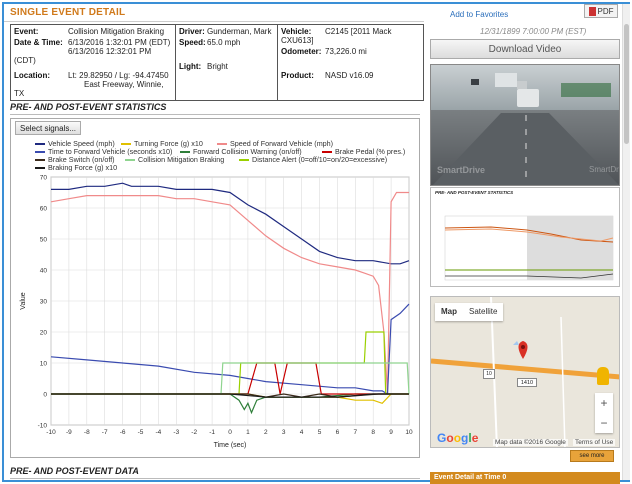 This screenshot has height=484, width=632. What do you see at coordinates (215, 478) in the screenshot?
I see `data-divider` at bounding box center [215, 478].